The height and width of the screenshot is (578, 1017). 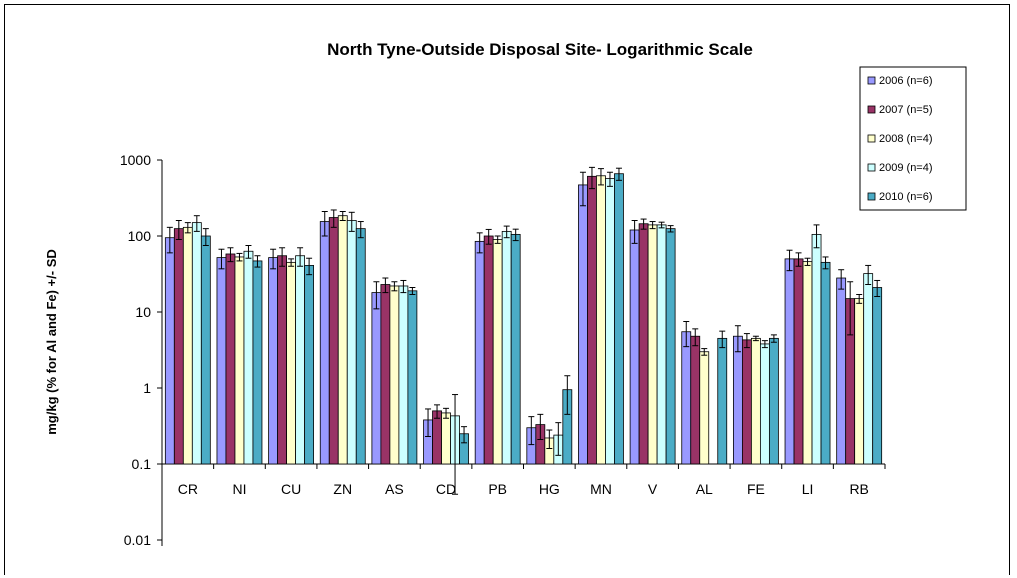 I want to click on x-tick-label: FE, so click(x=756, y=489).